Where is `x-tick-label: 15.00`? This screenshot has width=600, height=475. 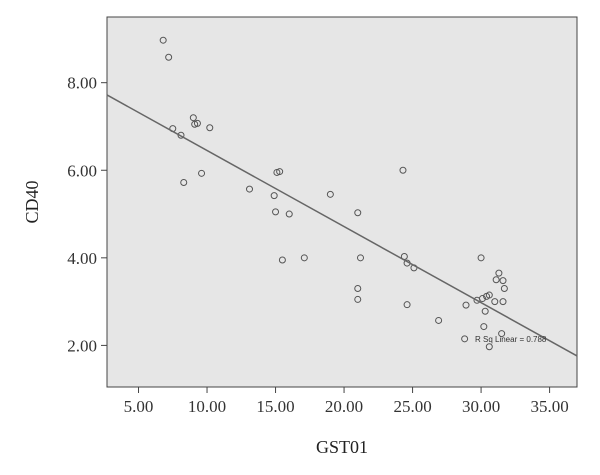
x-tick-label: 15.00 is located at coordinates (275, 406).